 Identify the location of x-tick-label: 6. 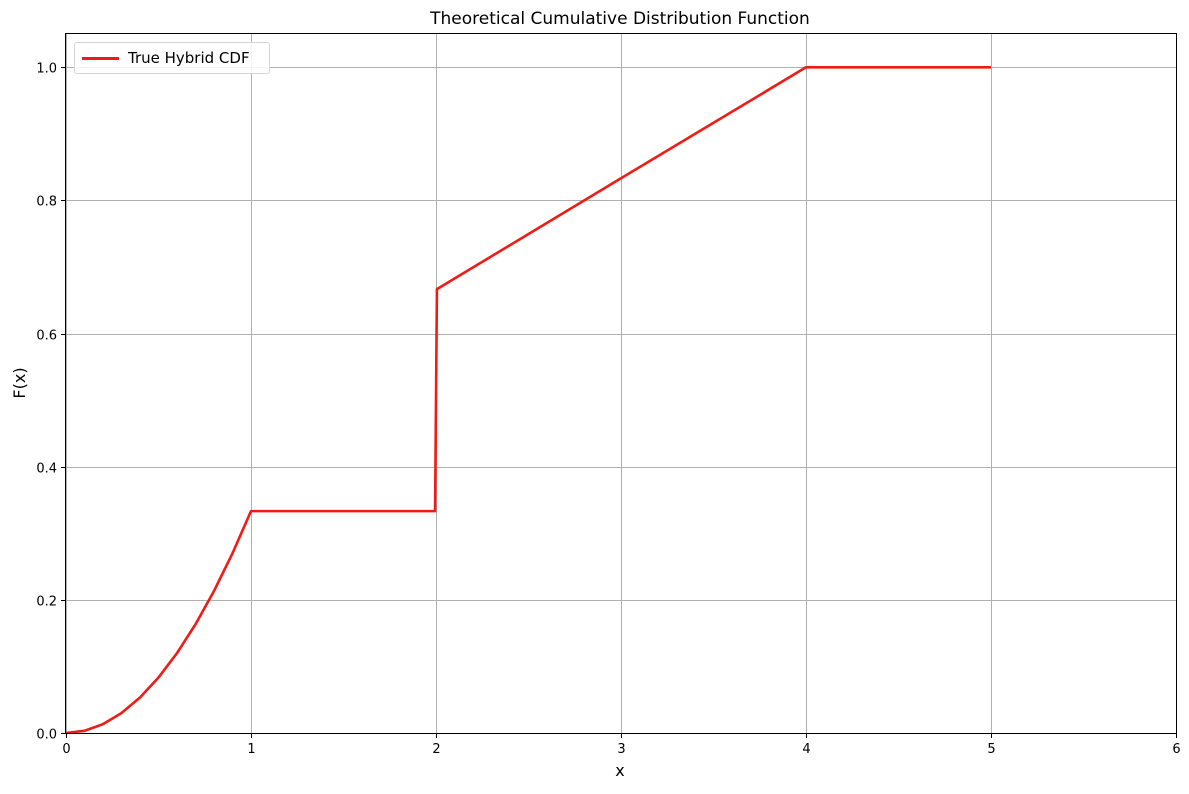
(1176, 749).